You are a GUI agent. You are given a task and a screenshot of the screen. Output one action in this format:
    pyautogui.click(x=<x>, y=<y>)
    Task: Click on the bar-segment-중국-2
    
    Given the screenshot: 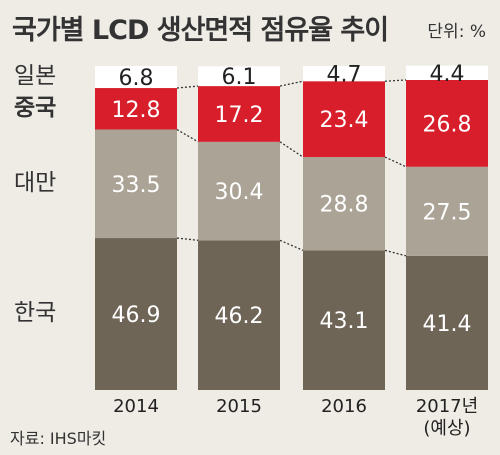 What is the action you would take?
    pyautogui.click(x=344, y=119)
    